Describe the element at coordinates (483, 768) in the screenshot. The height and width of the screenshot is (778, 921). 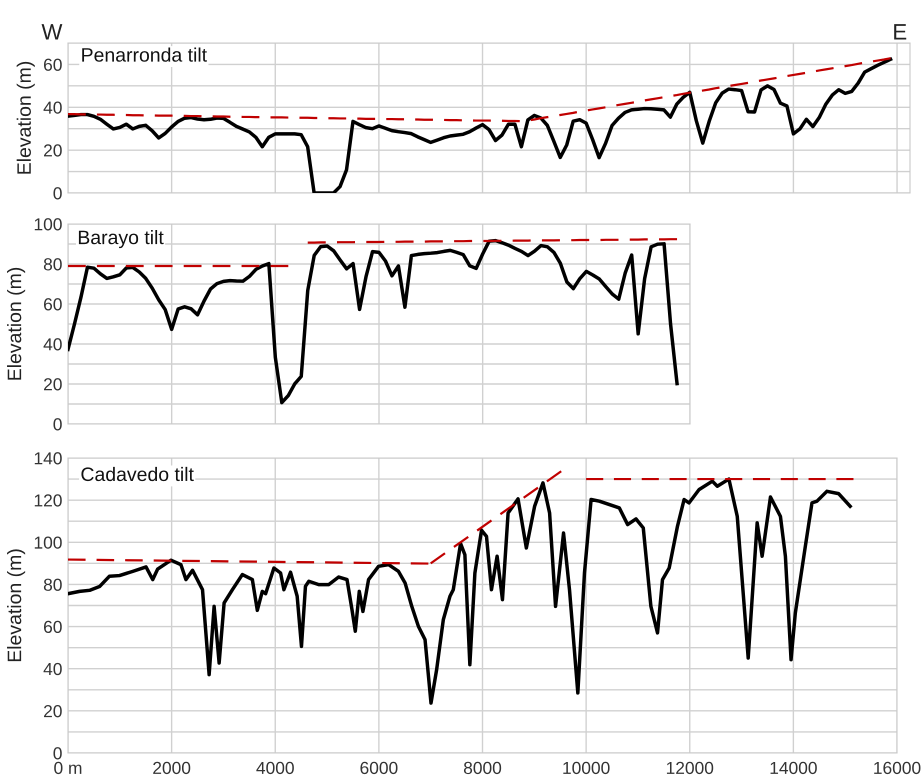
I see `x-tick-label: 8000` at that location.